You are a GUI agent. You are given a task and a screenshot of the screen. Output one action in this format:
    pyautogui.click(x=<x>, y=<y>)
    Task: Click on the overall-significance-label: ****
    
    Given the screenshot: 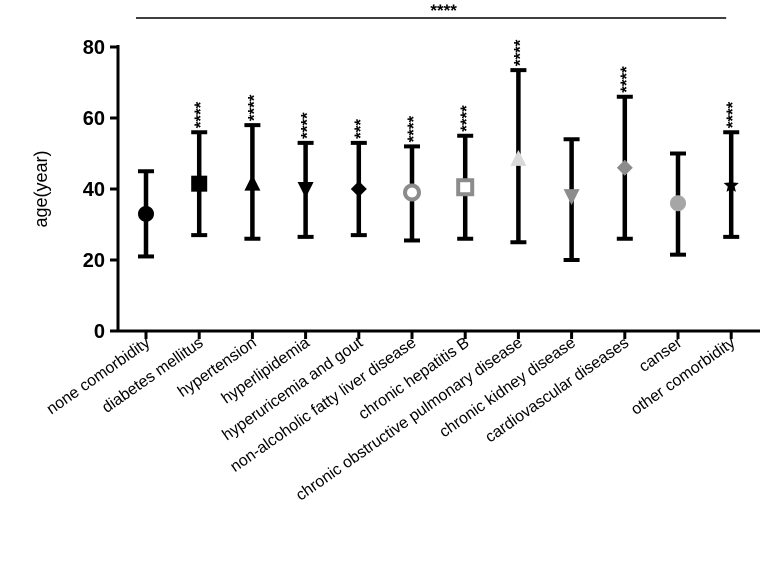 What is the action you would take?
    pyautogui.click(x=443, y=10)
    